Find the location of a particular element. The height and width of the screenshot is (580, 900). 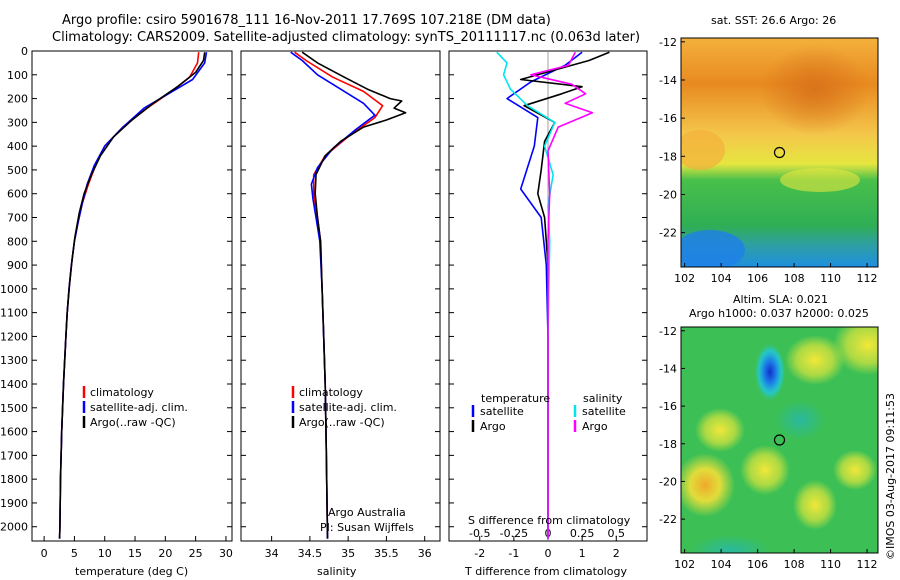

differences-series-salinity-argo is located at coordinates (562, 295).